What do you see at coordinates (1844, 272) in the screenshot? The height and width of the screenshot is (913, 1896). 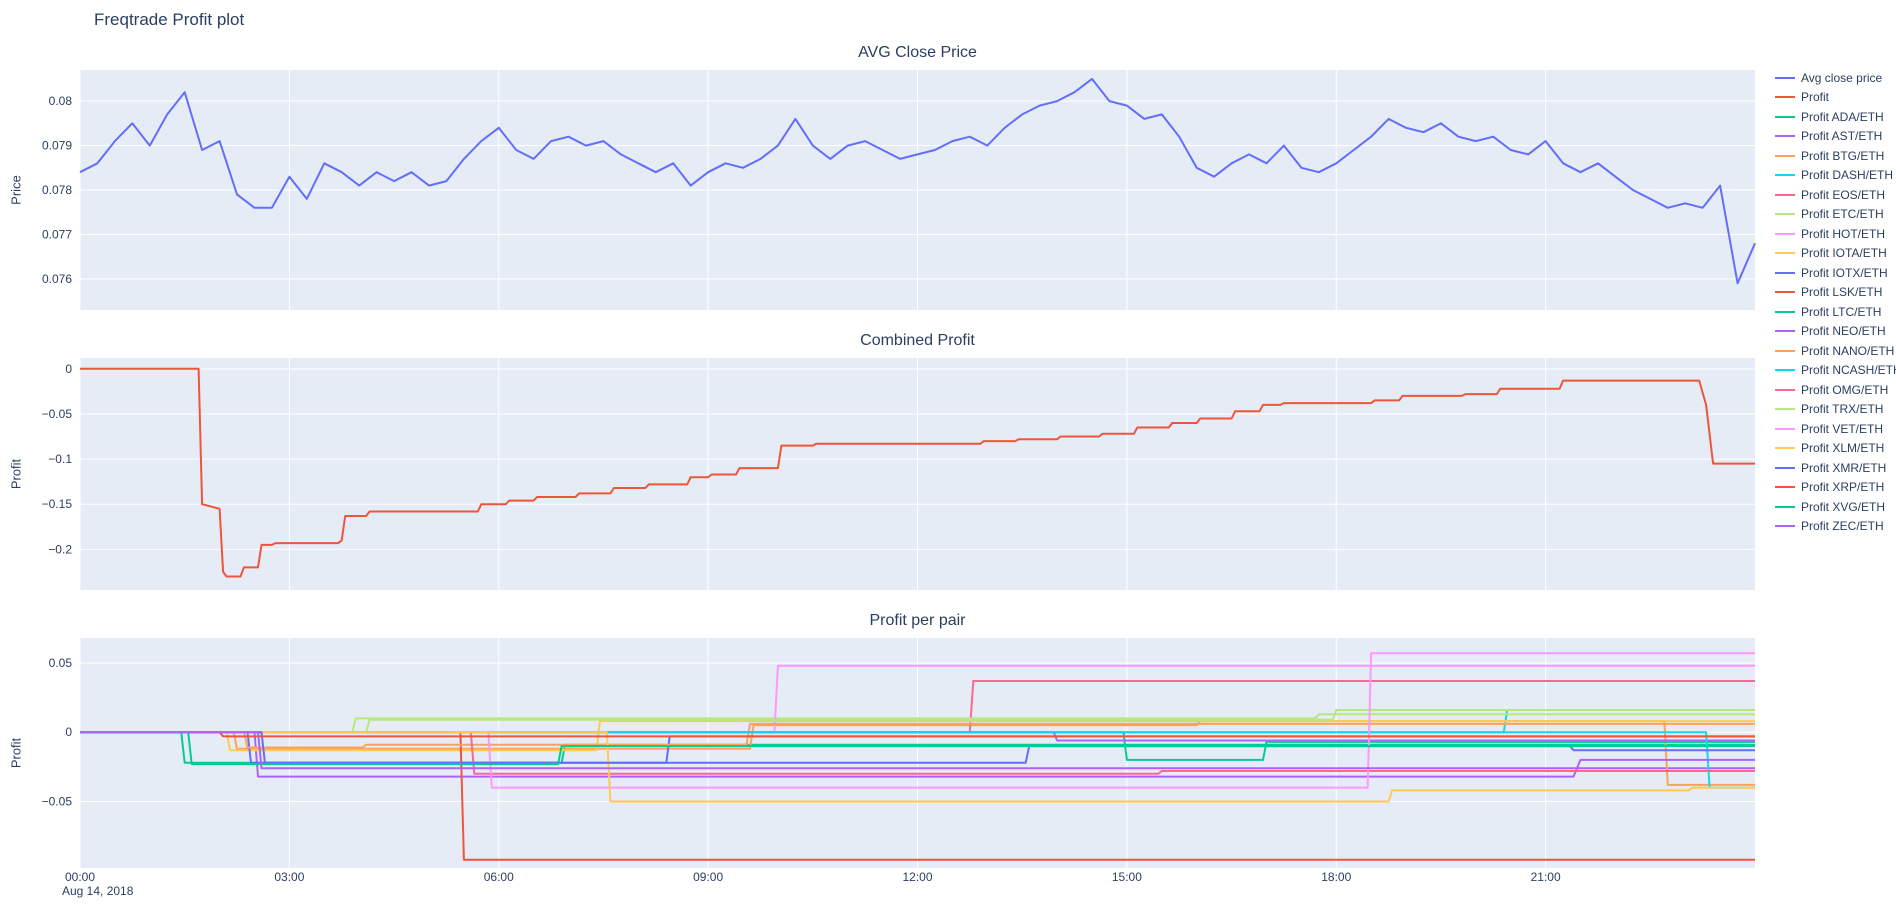 I see `legend-item-label: Profit IOTX/ETH` at bounding box center [1844, 272].